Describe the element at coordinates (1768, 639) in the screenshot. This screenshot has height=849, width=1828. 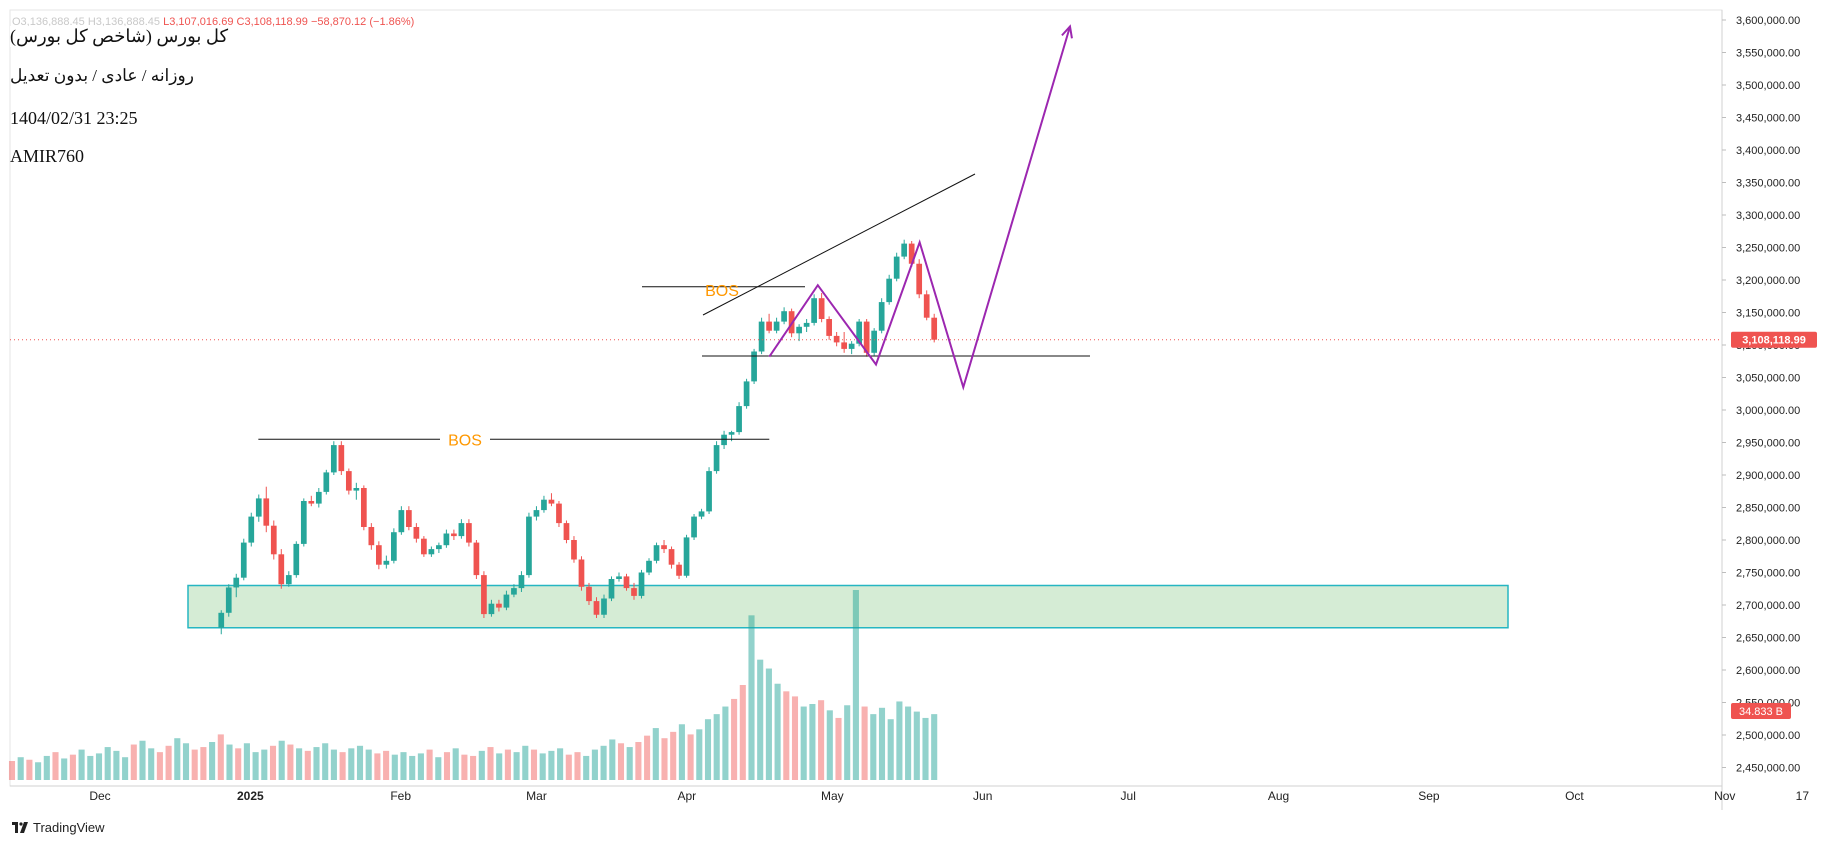
I see `price-tick-label: 2,650,000.00` at that location.